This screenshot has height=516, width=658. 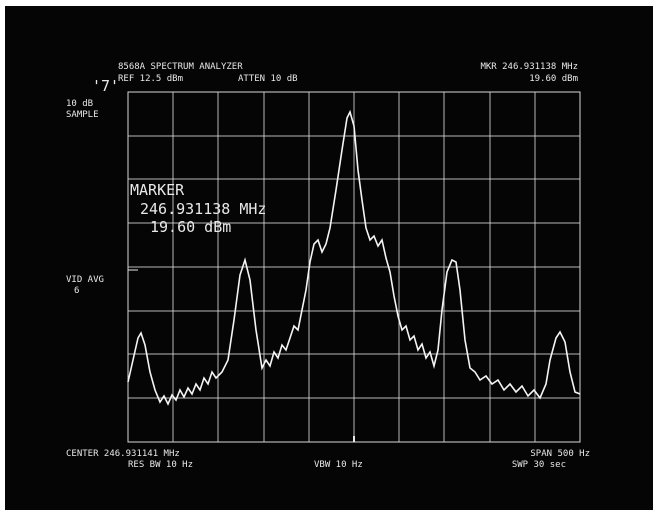 I want to click on model-label: 8568A SPECTRUM ANALYZER, so click(x=180, y=67).